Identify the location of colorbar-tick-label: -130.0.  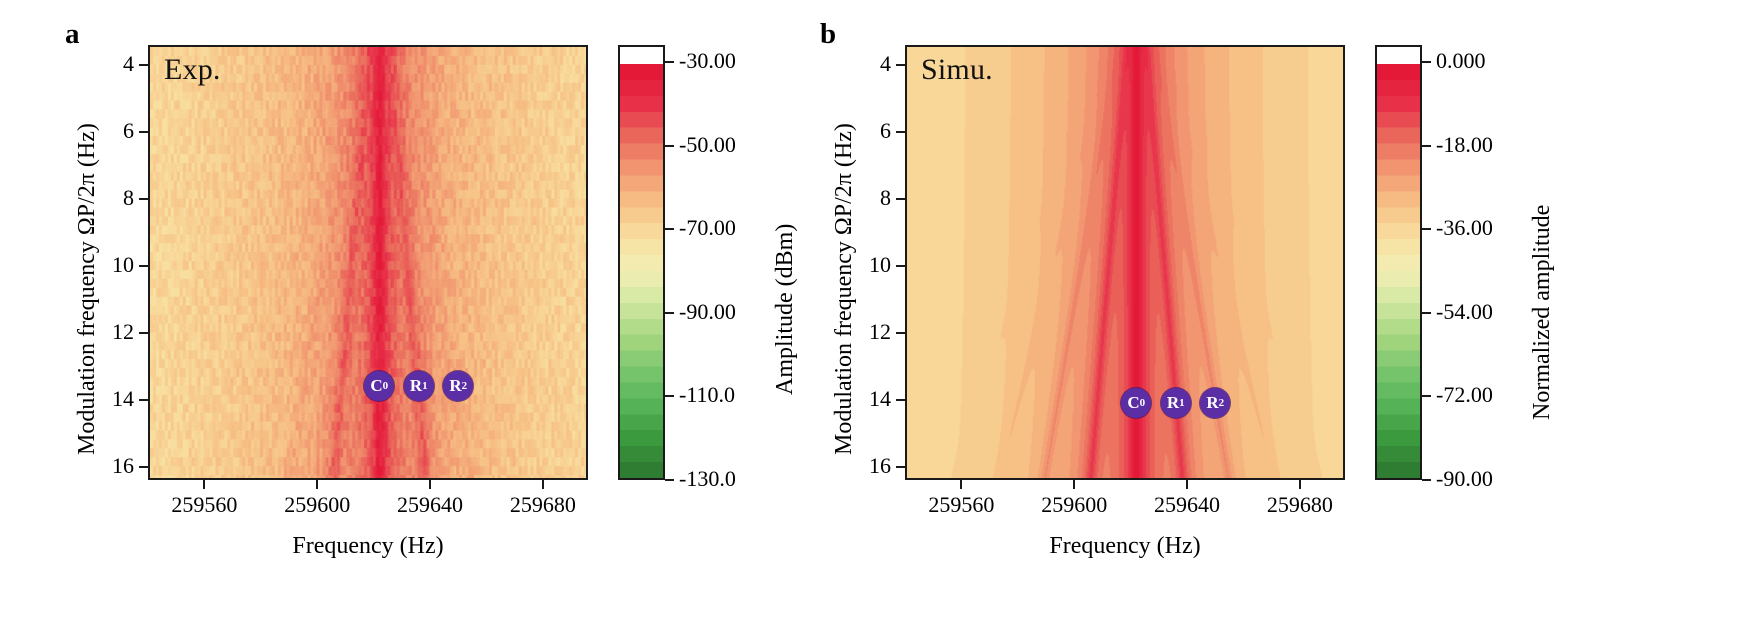
(707, 478).